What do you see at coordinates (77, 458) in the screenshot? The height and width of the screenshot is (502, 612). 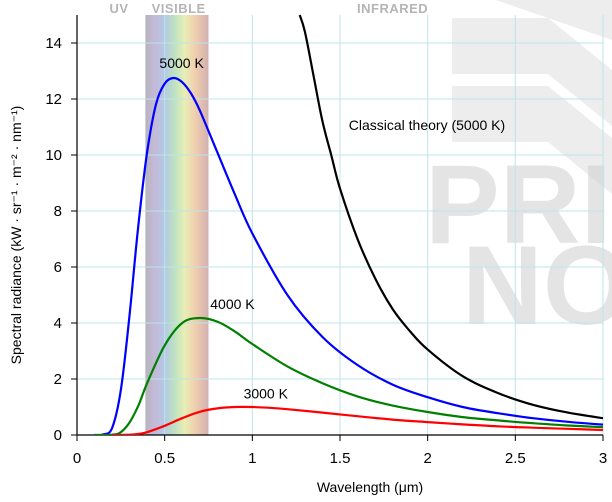 I see `x-tick-label: 0` at bounding box center [77, 458].